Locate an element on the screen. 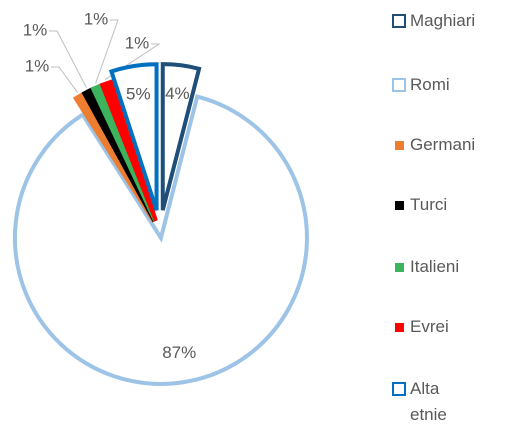  legend-entry: Italieni is located at coordinates (442, 267).